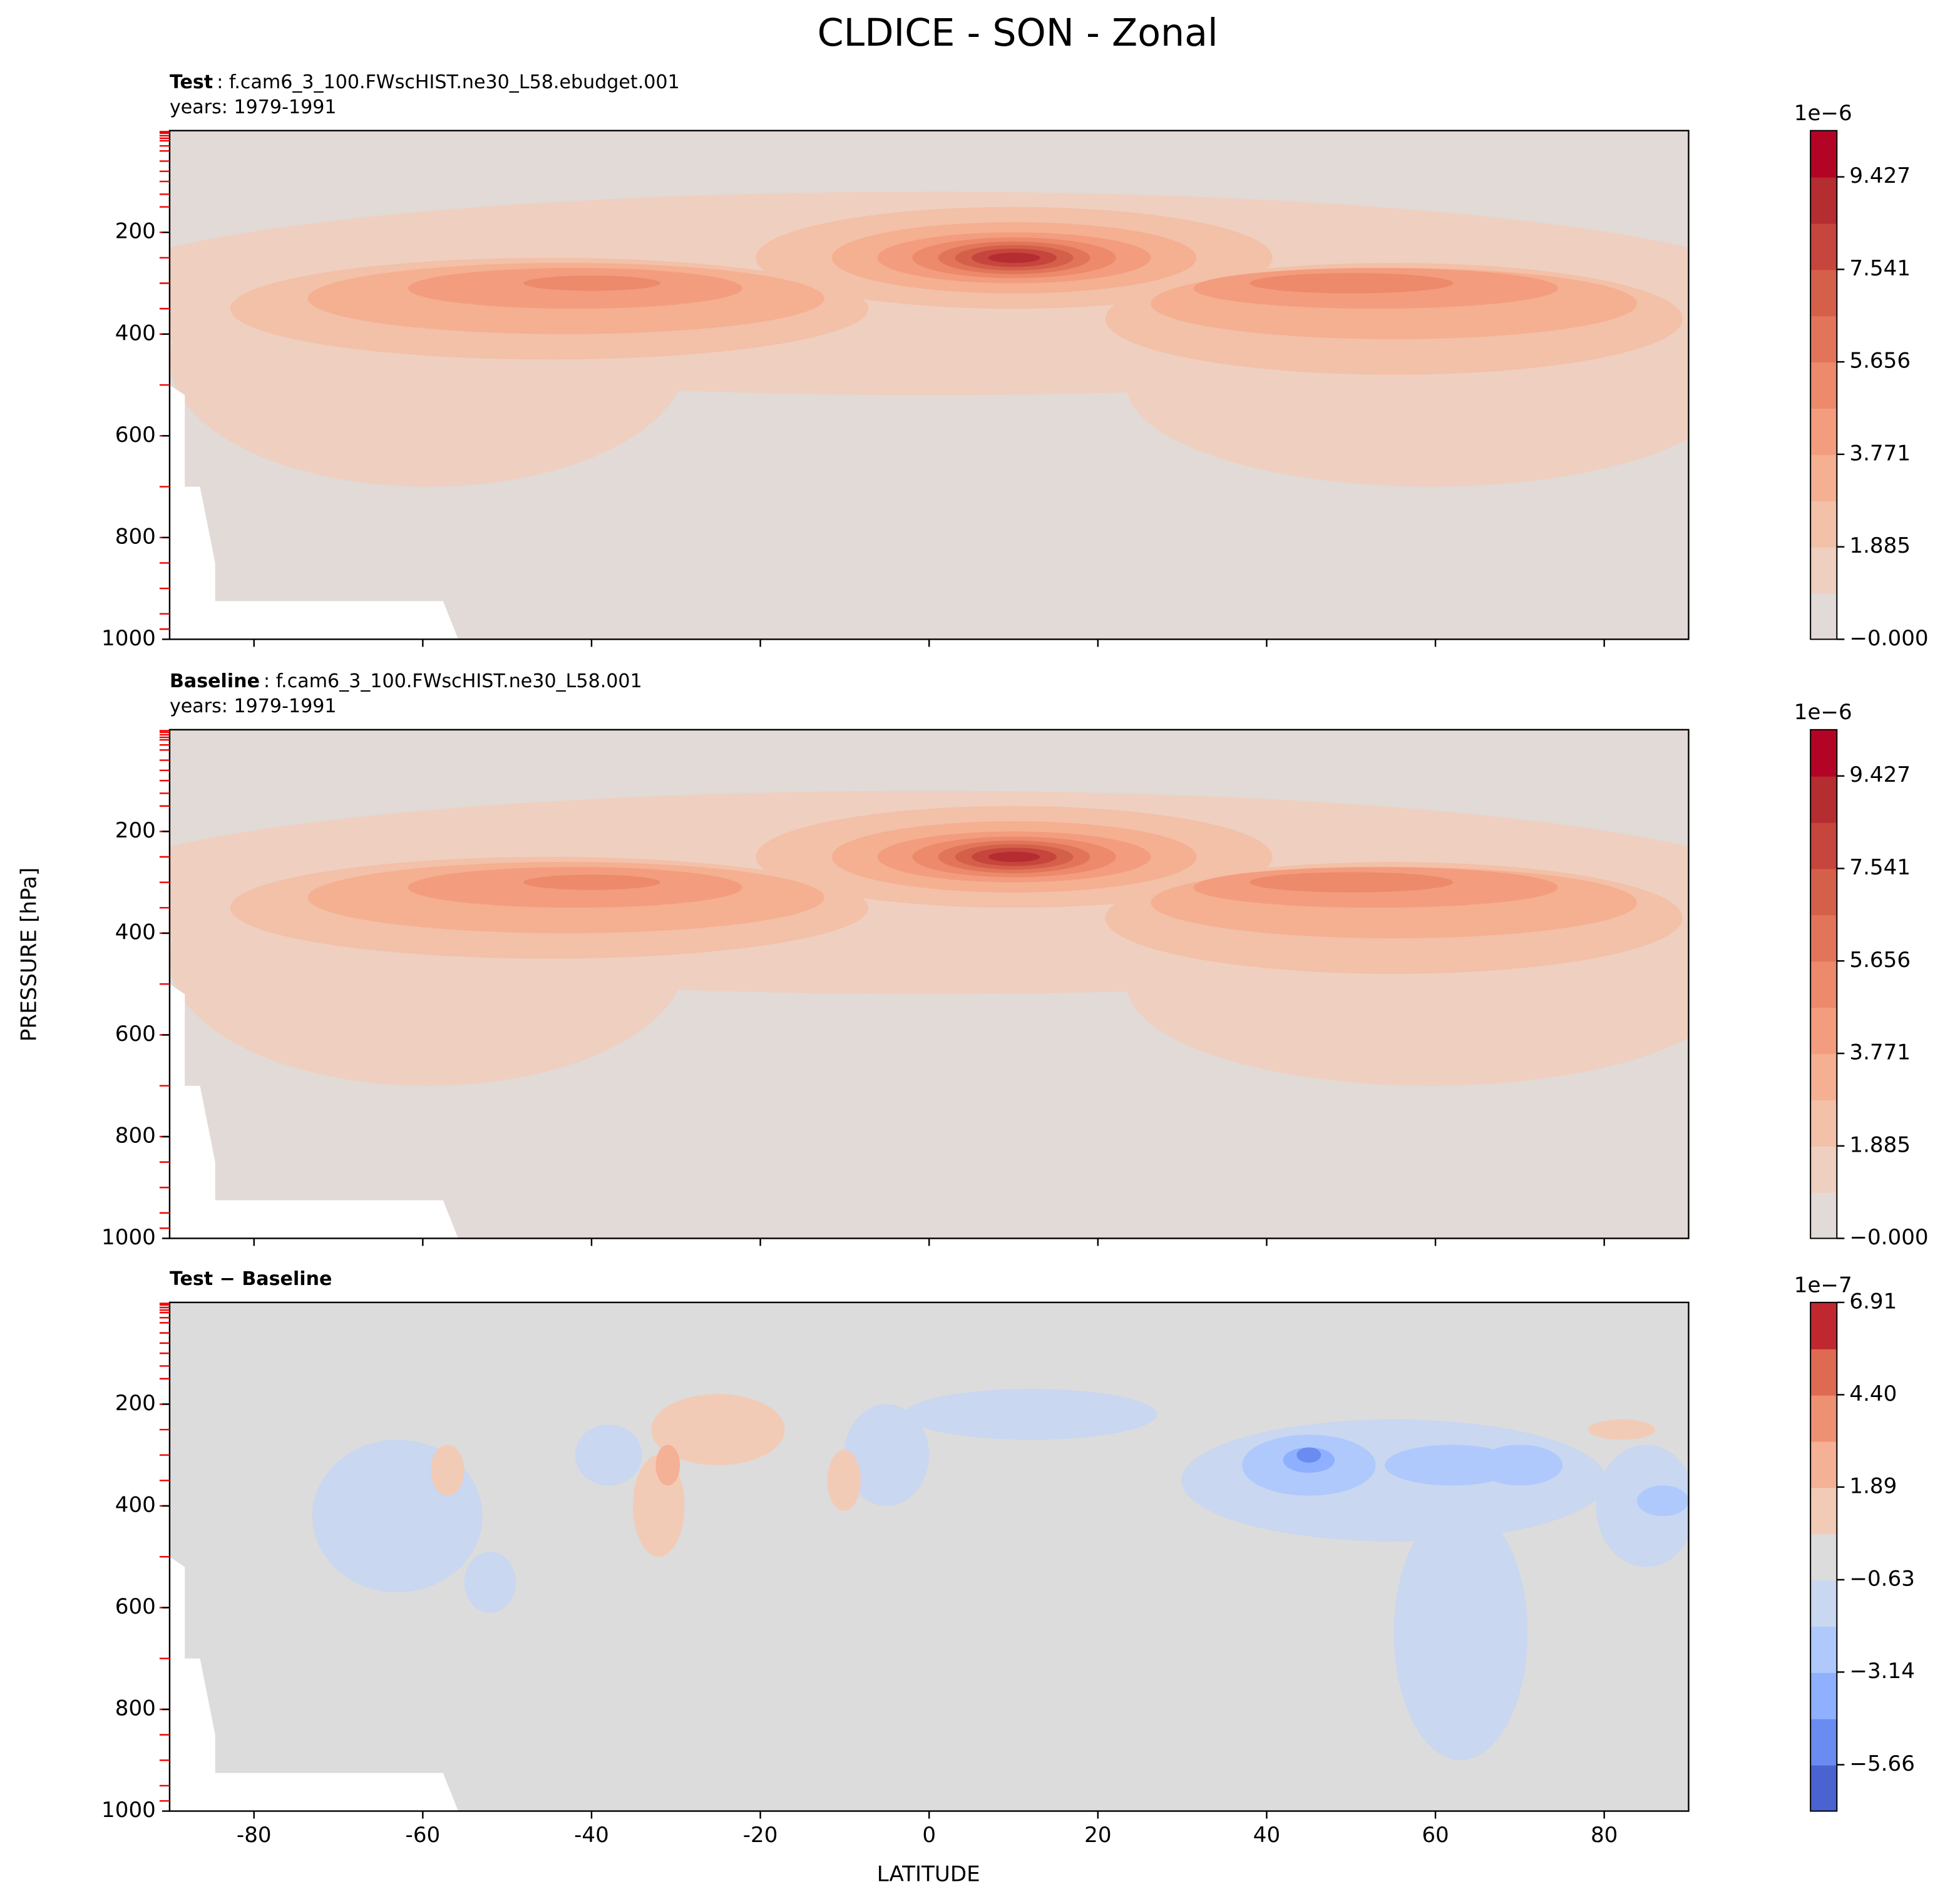  What do you see at coordinates (760, 1835) in the screenshot?
I see `x-tick-label: -20` at bounding box center [760, 1835].